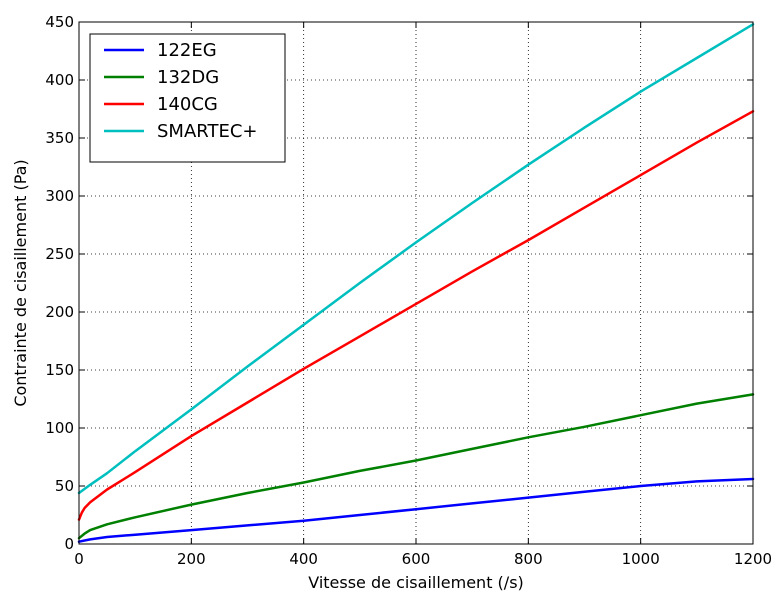  What do you see at coordinates (79, 559) in the screenshot?
I see `x-tick-label: 0` at bounding box center [79, 559].